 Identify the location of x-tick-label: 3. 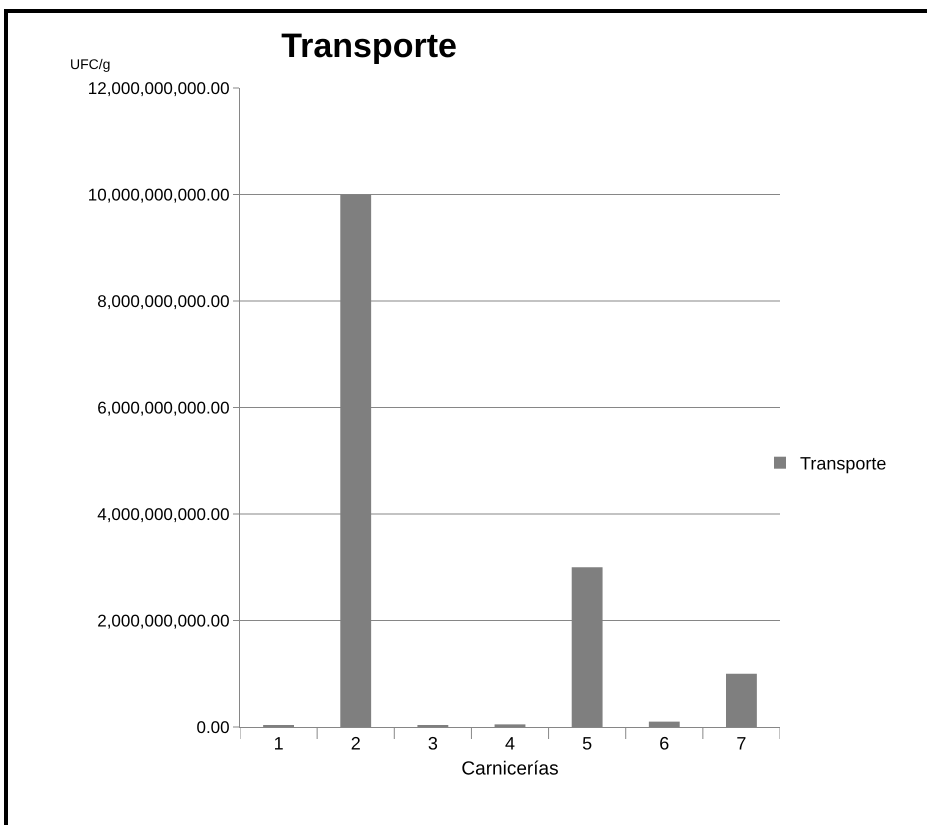
(433, 744).